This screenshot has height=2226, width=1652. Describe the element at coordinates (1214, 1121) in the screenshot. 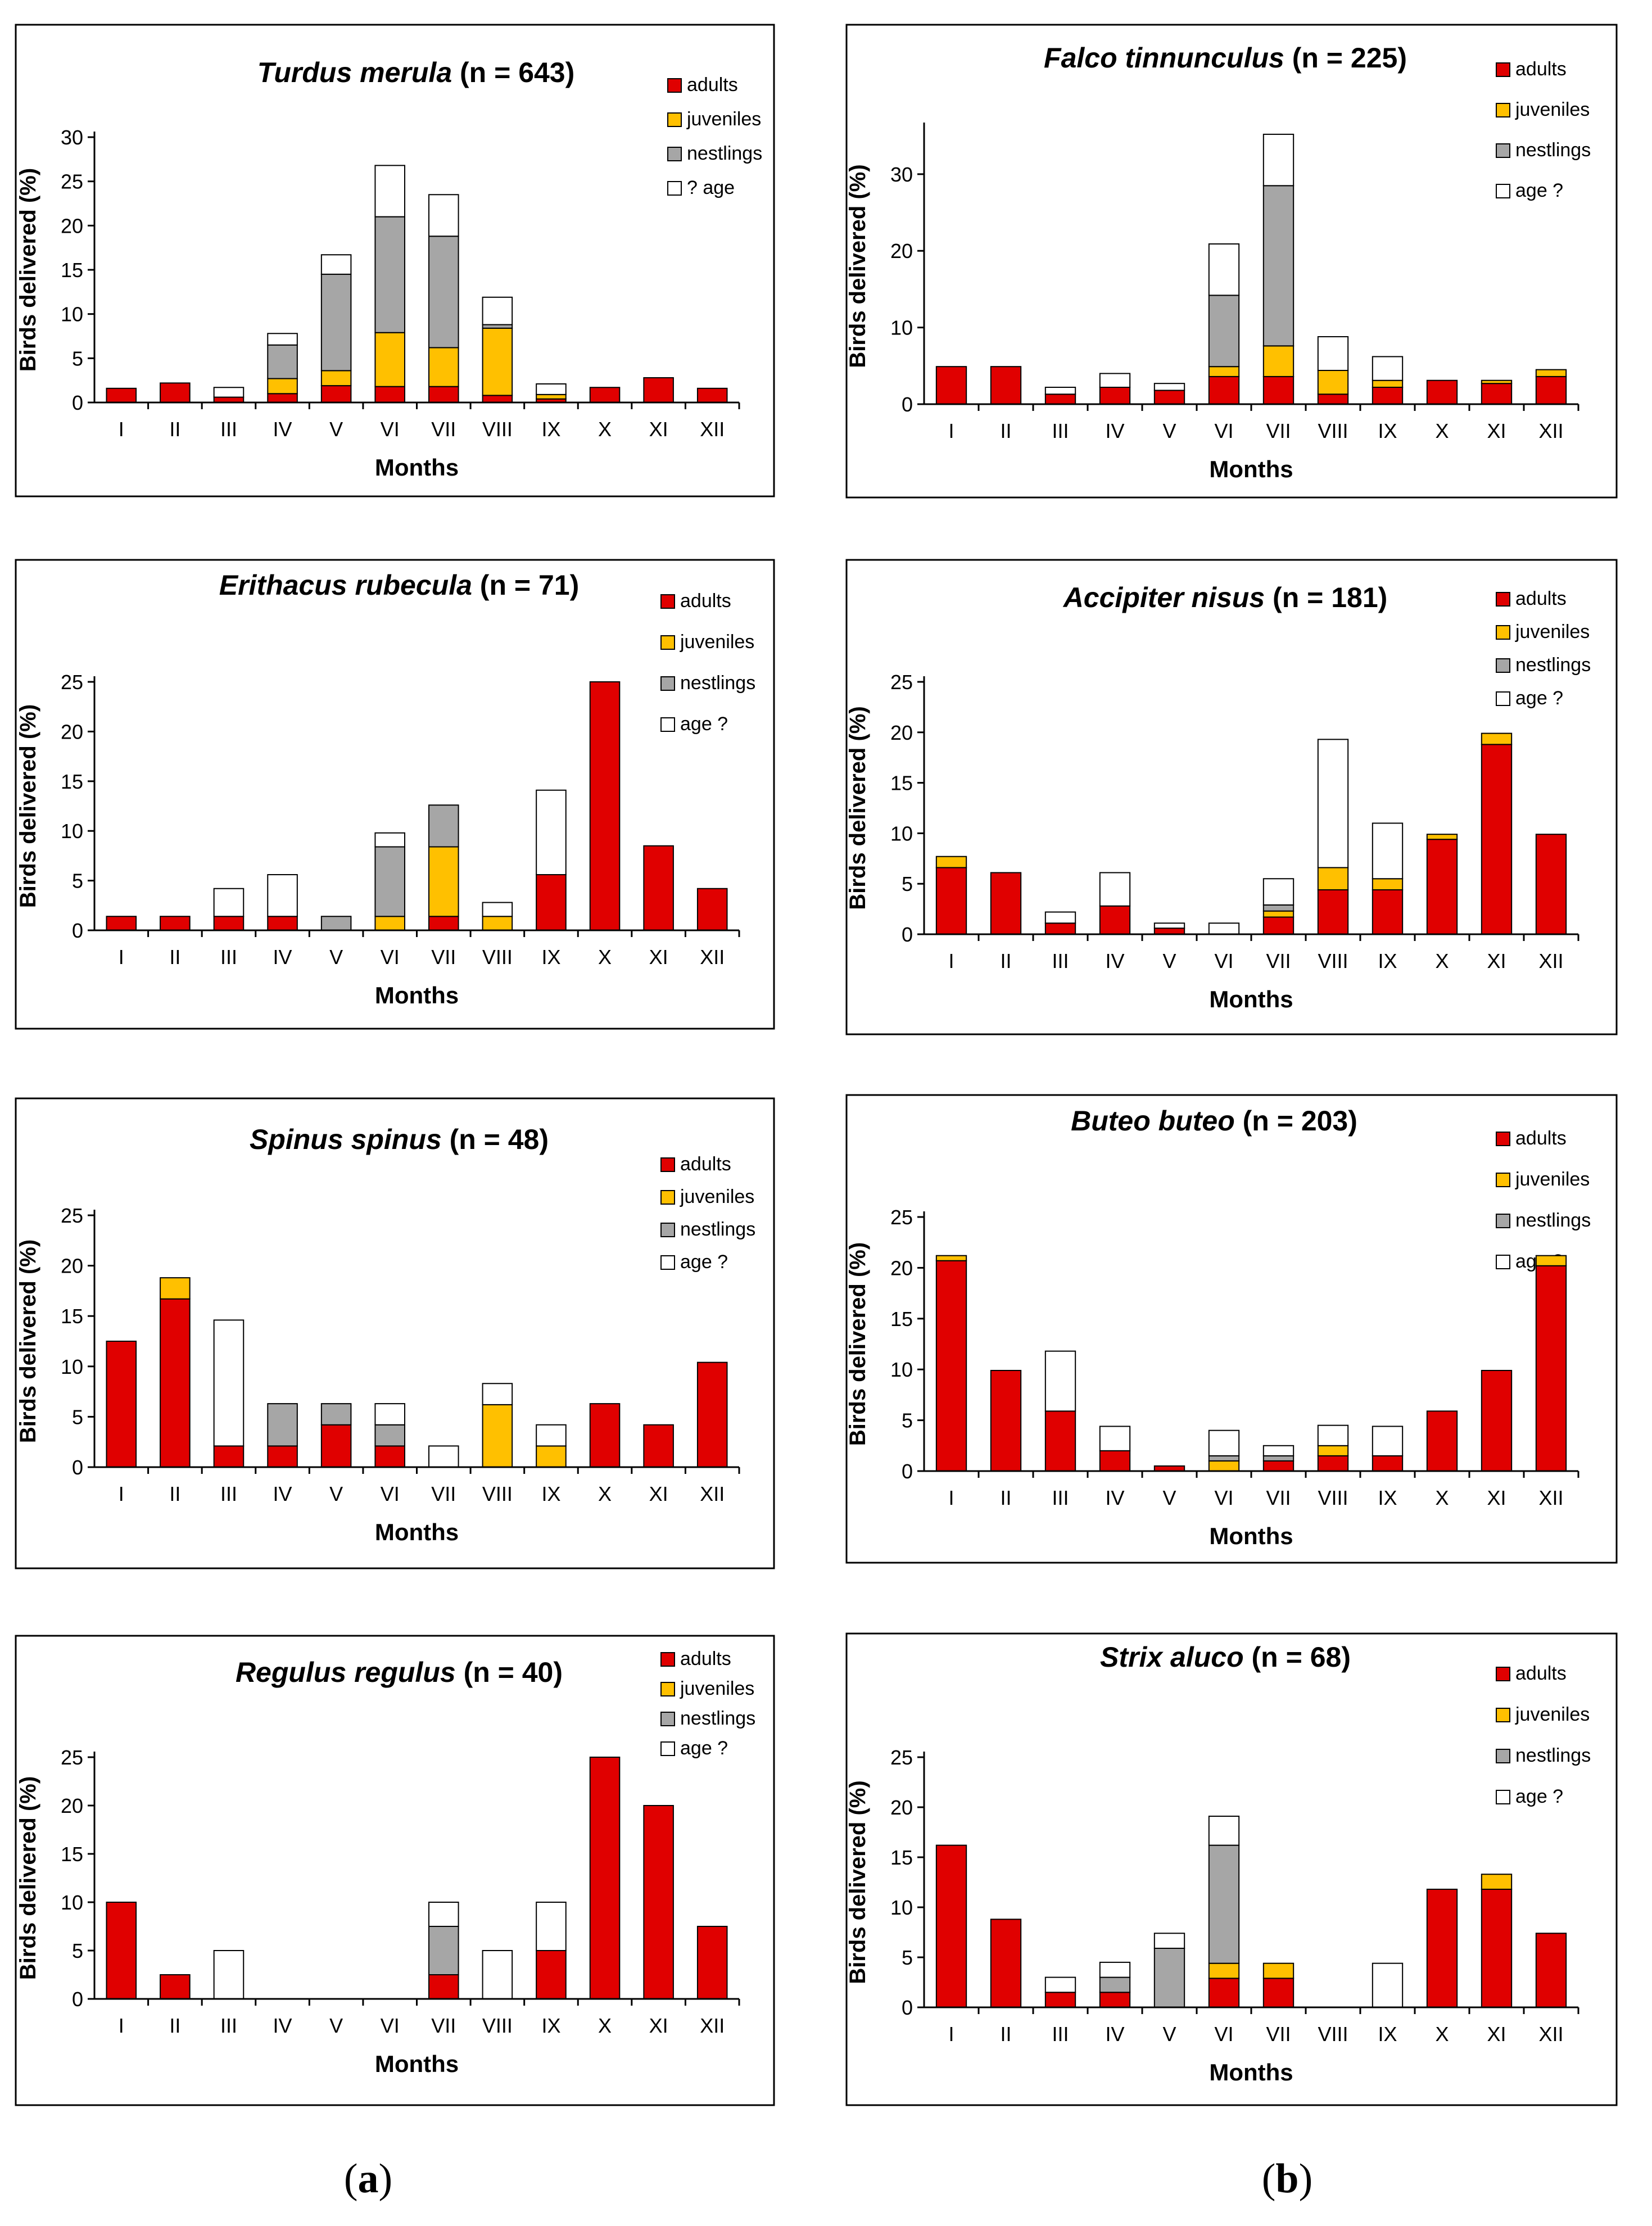

I see `chart-title: Buteo buteo (n = 203)` at that location.